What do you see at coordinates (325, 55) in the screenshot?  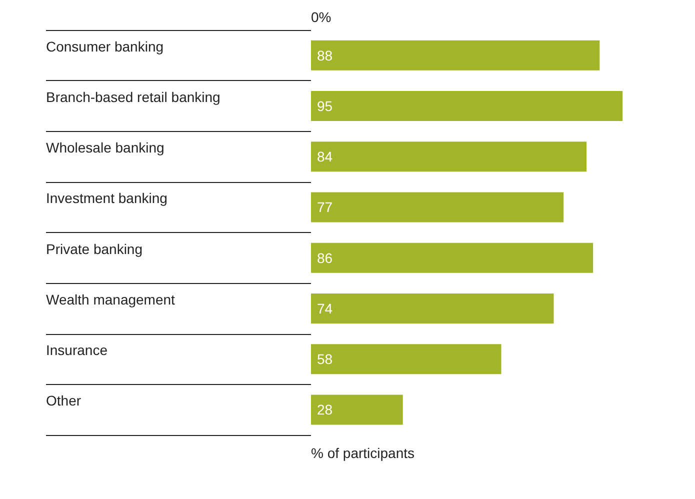 I see `data-label: 88` at bounding box center [325, 55].